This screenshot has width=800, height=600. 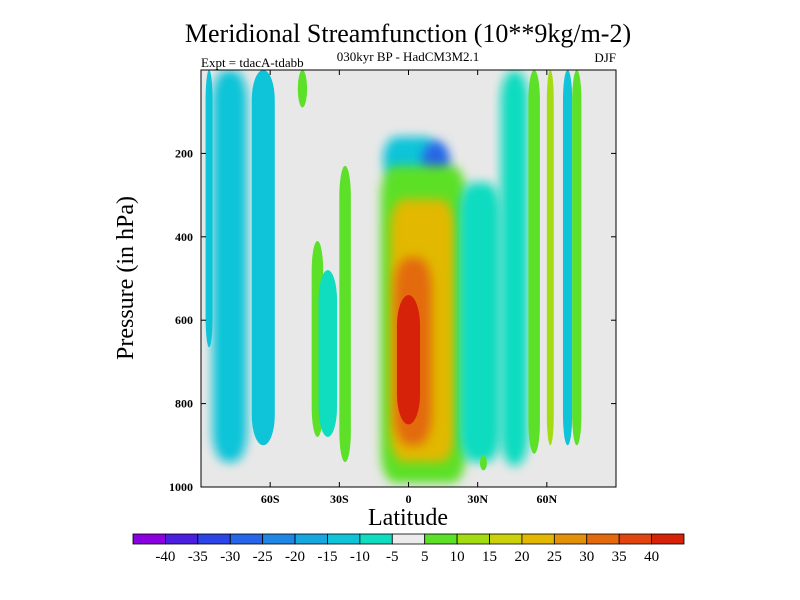 I want to click on chart-title: Meridional Streamfunction (10**9kg/m-2), so click(x=408, y=33).